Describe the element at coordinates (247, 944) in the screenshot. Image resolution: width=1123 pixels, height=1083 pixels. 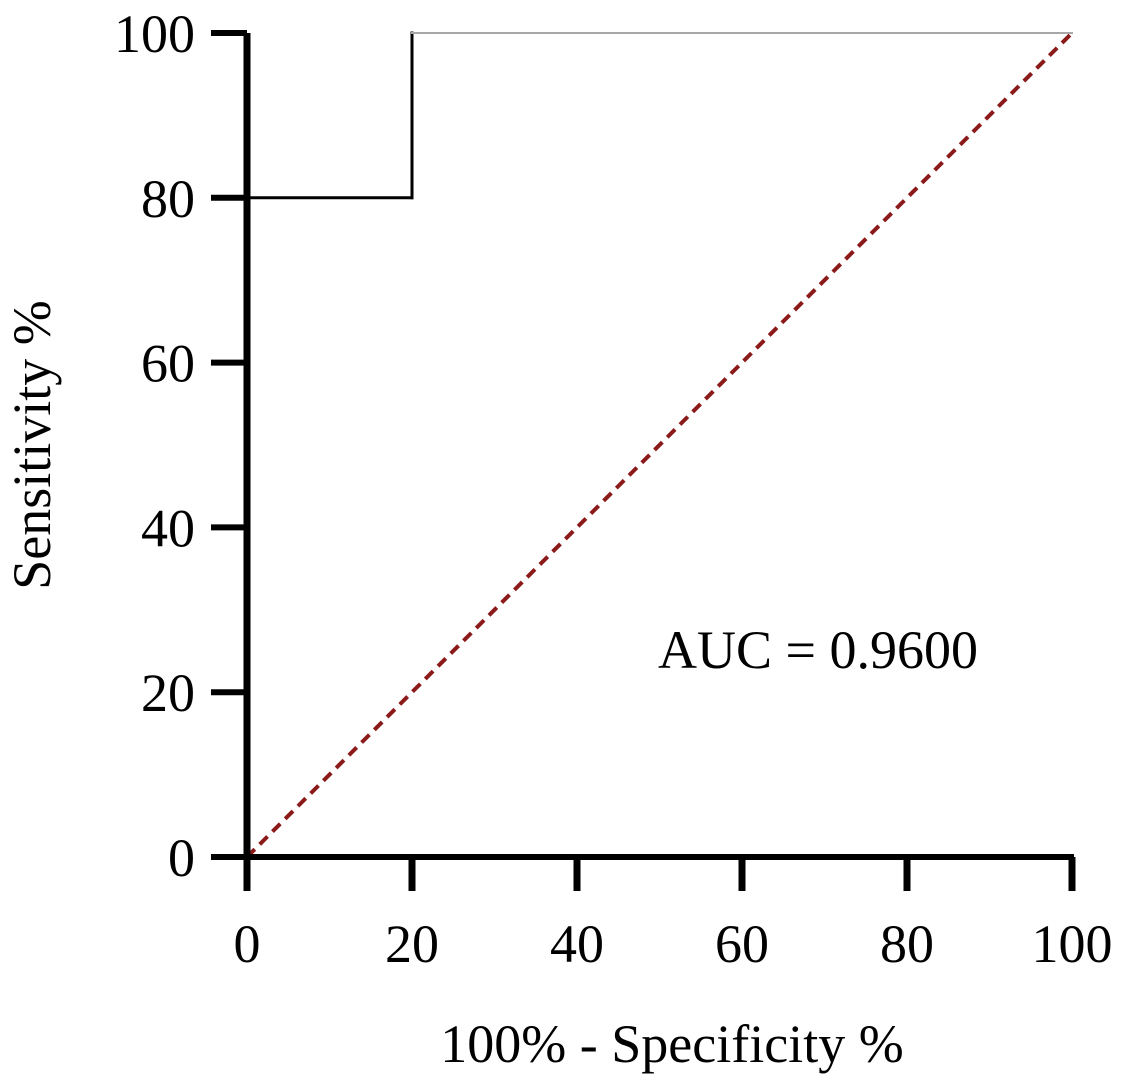
I see `x-tick-label: 0` at that location.